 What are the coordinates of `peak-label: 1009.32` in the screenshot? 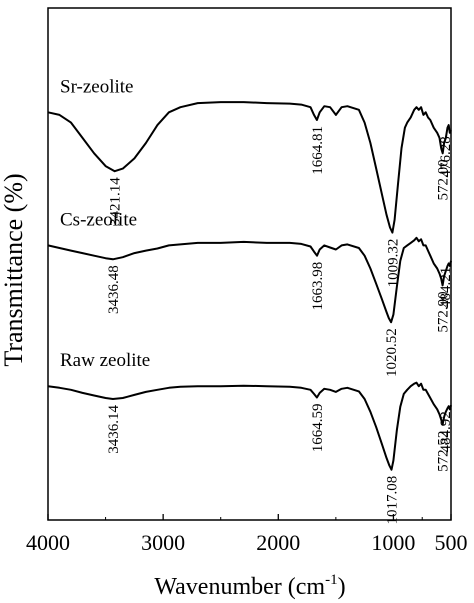 It's located at (393, 263).